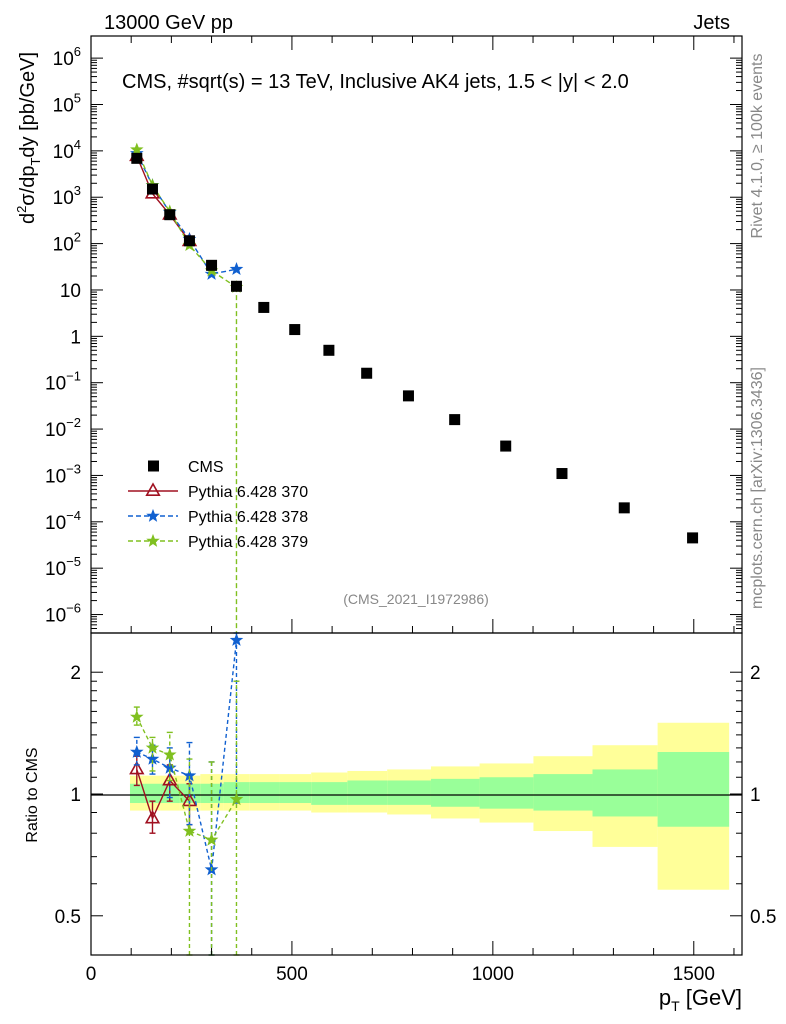  I want to click on ratio-y-tick-label-right: 2, so click(755, 673).